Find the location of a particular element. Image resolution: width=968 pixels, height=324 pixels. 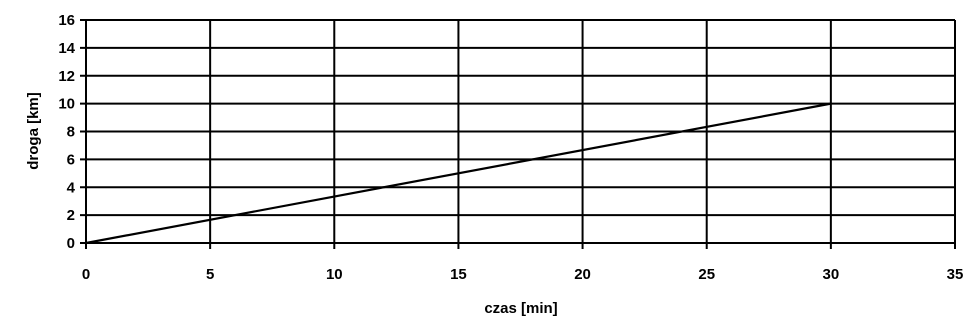

y-tick-label: 16 is located at coordinates (66, 20).